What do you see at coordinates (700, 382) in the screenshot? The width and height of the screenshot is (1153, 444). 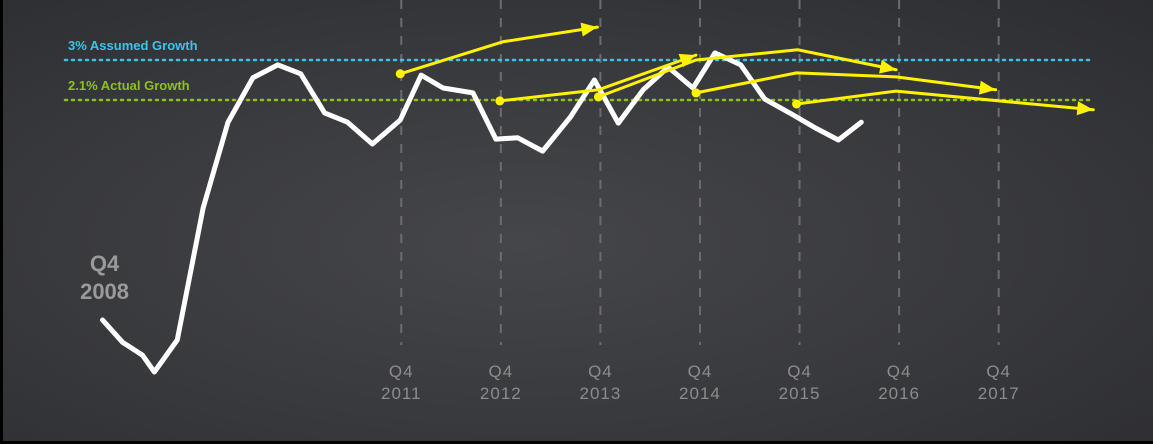 I see `x-tick-label: Q4 2014` at bounding box center [700, 382].